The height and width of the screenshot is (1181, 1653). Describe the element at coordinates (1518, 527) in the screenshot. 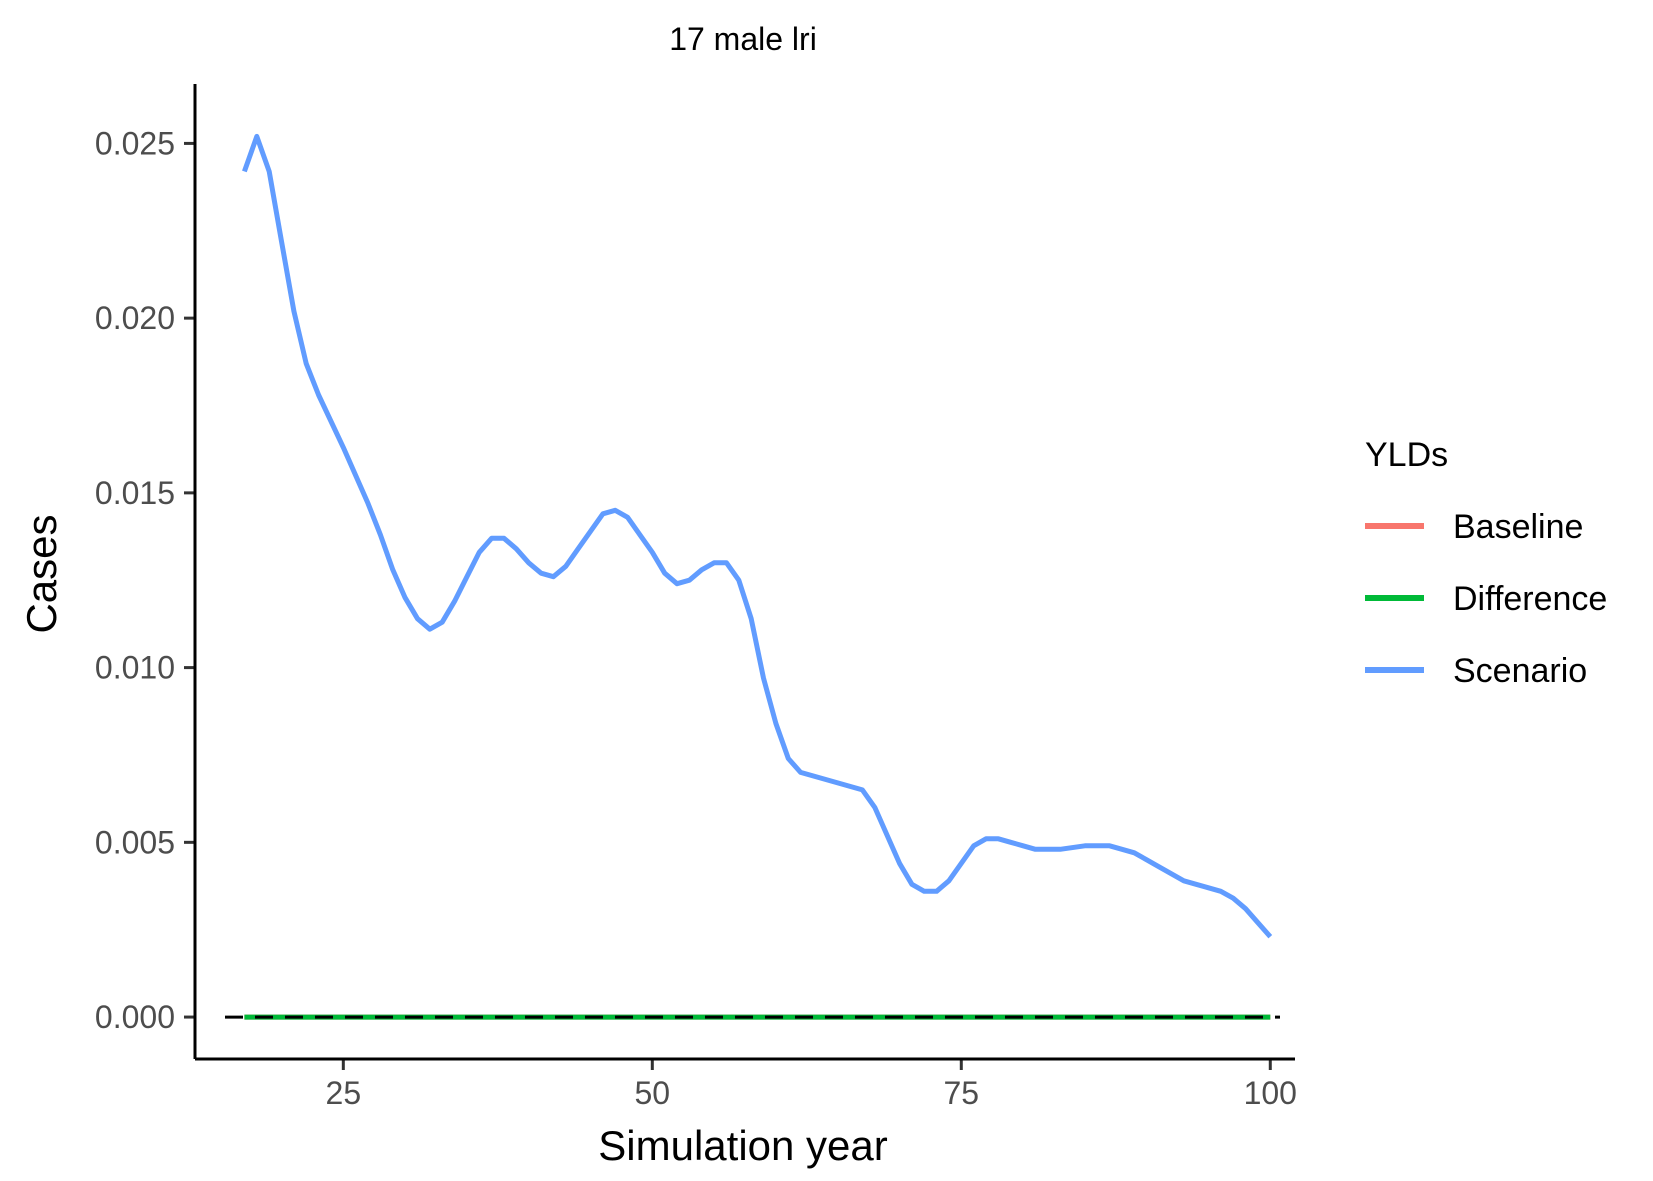

I see `legend-label-baseline: Baseline` at that location.